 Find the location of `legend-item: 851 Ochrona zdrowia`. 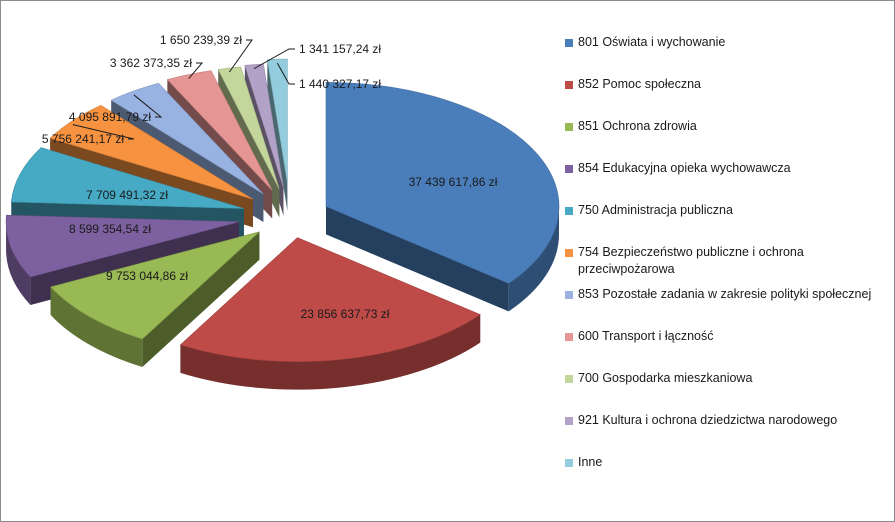

legend-item: 851 Ochrona zdrowia is located at coordinates (724, 126).